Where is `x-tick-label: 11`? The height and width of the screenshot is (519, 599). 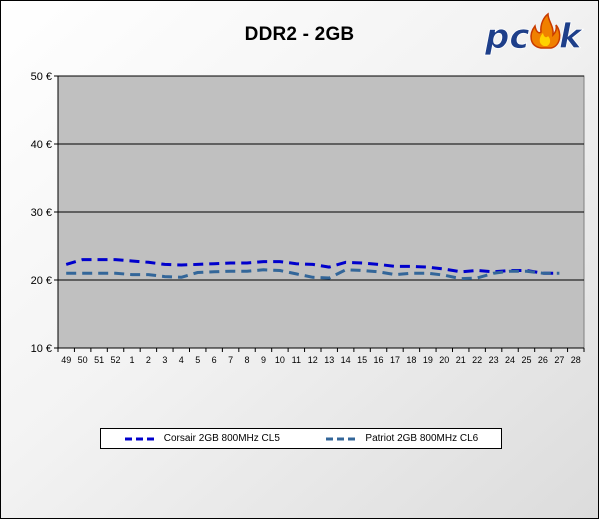 x-tick-label: 11 is located at coordinates (296, 360).